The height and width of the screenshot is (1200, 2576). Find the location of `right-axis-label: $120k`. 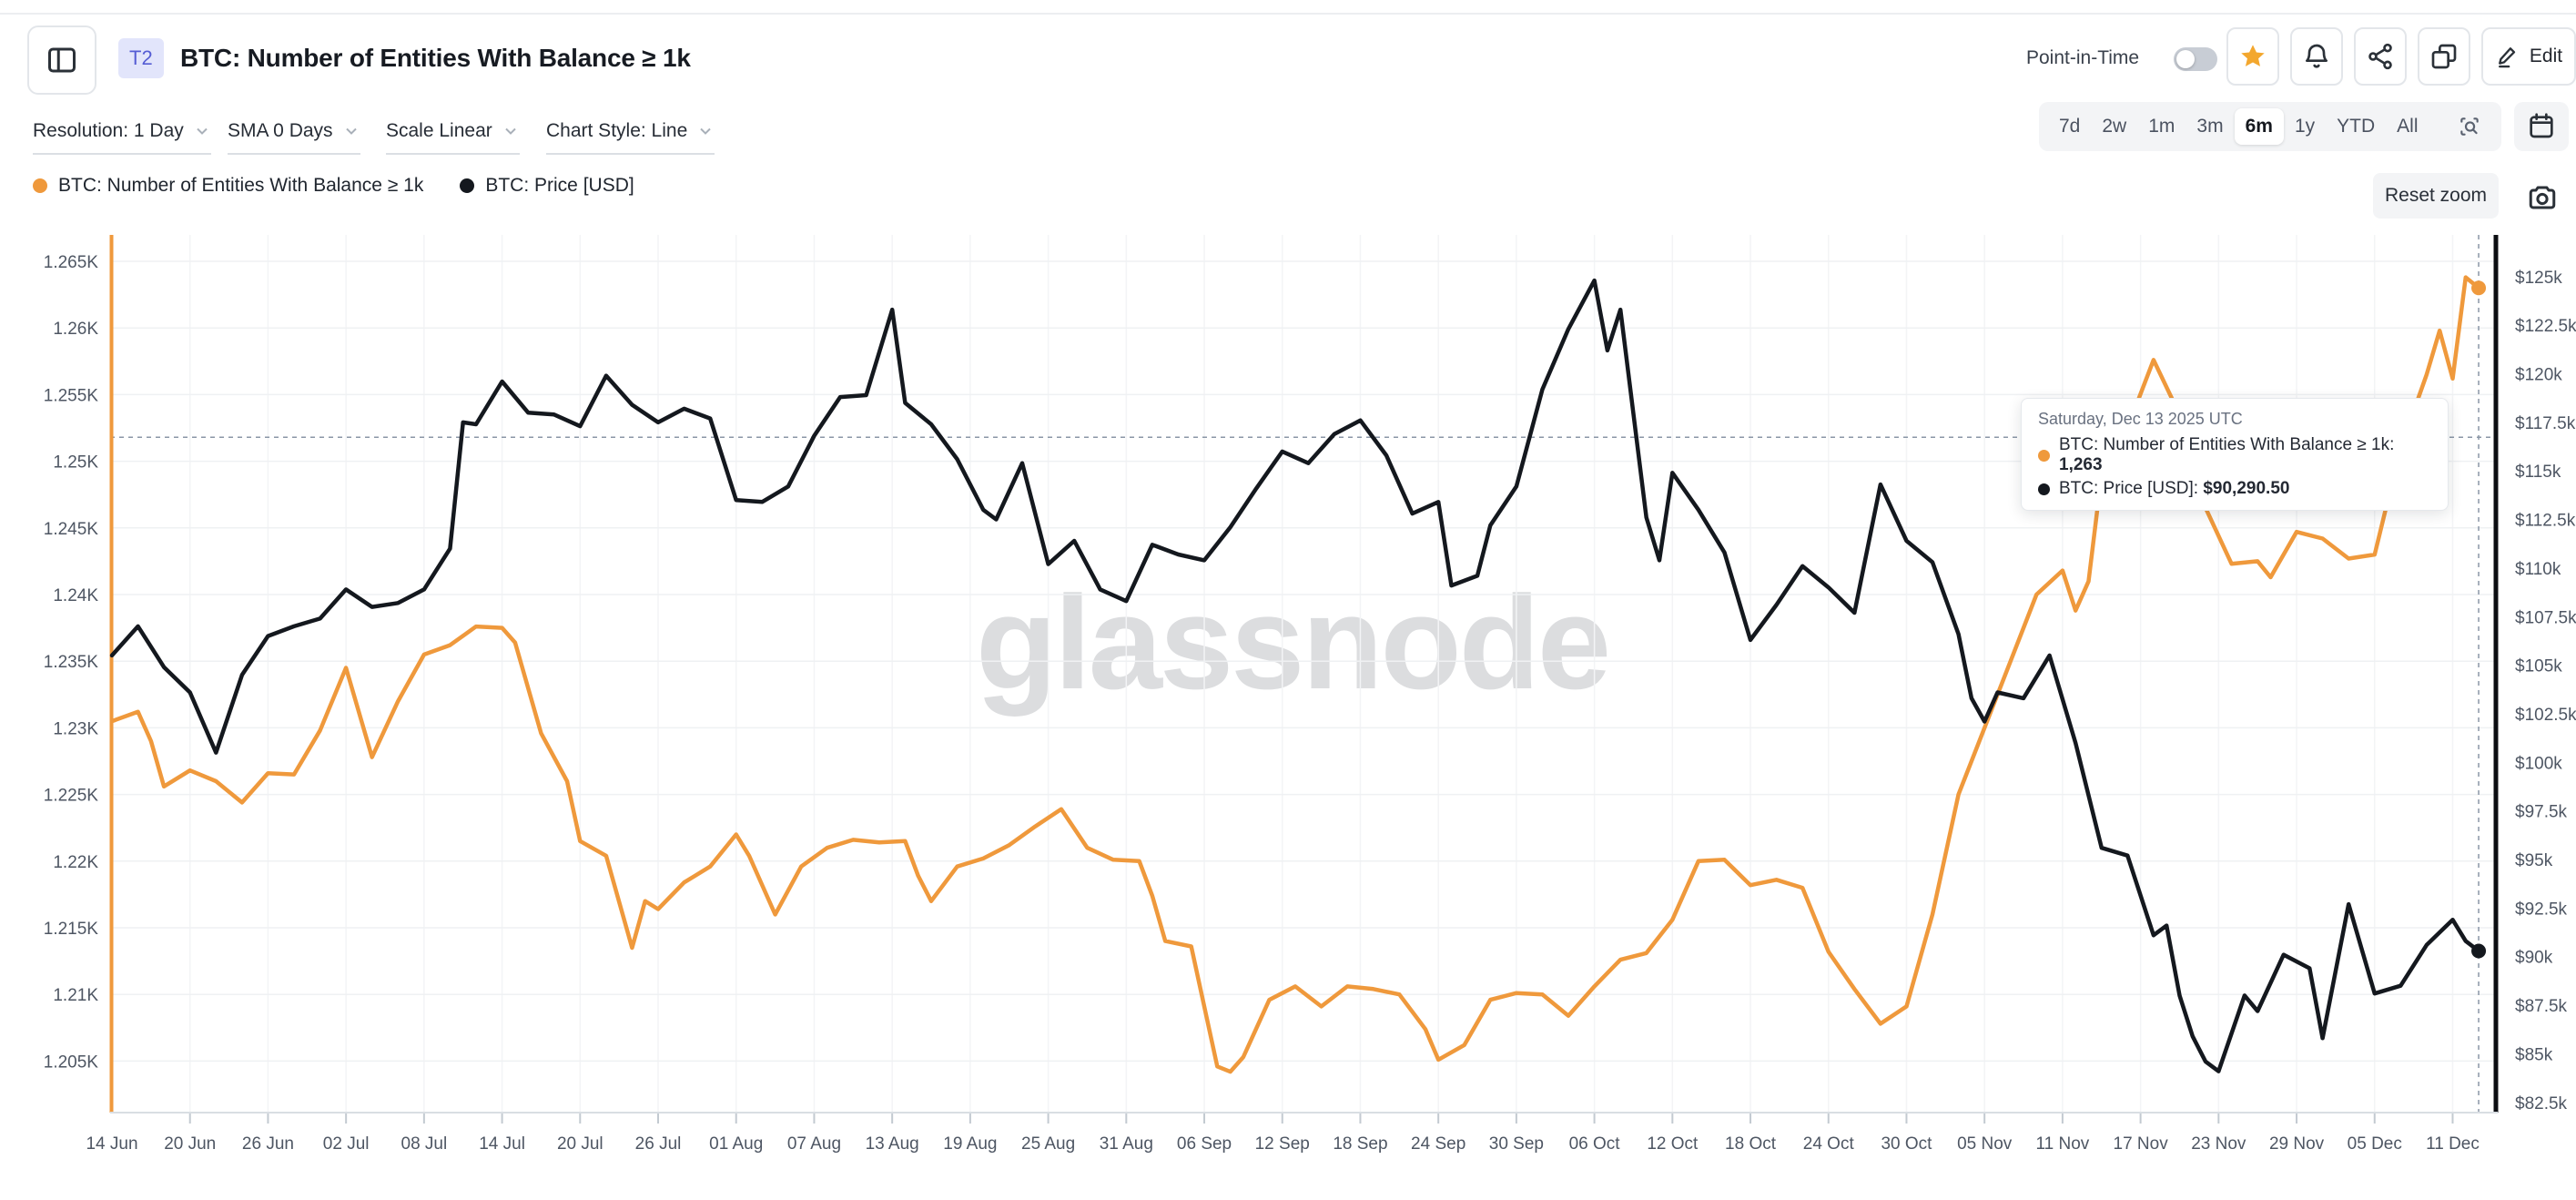

right-axis-label: $120k is located at coordinates (2538, 375).